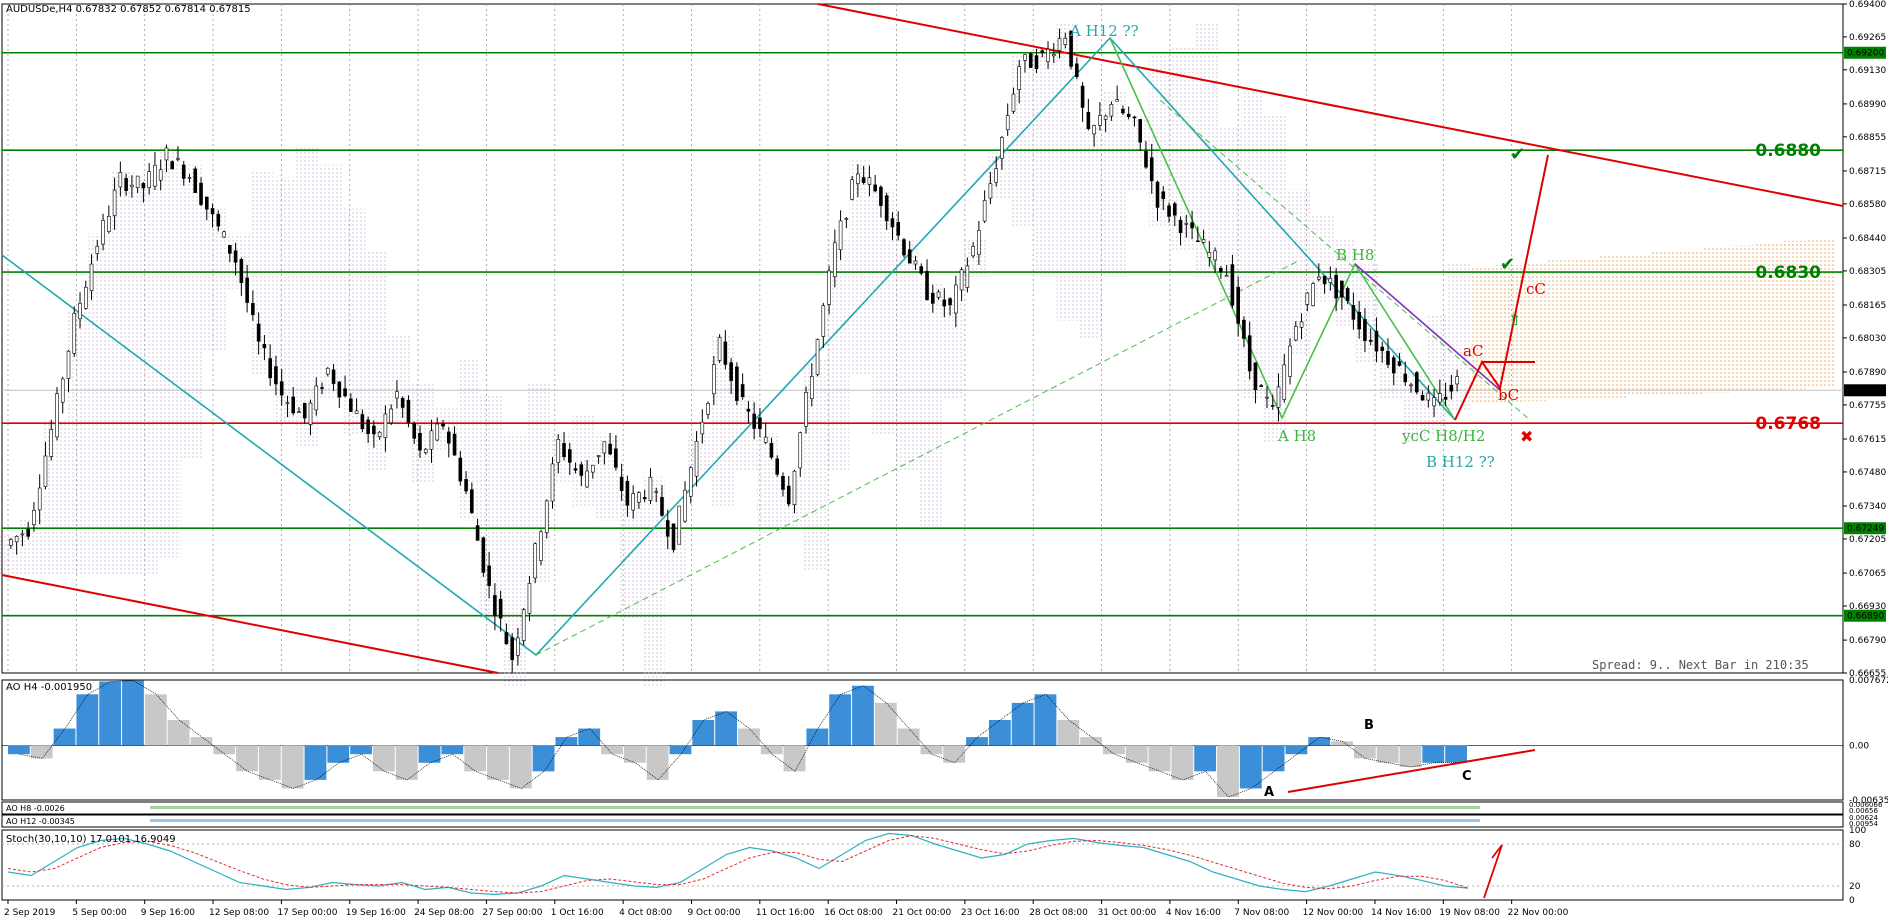 The width and height of the screenshot is (1888, 923). Describe the element at coordinates (1868, 801) in the screenshot. I see `ao-tick-label: -0.006351` at that location.